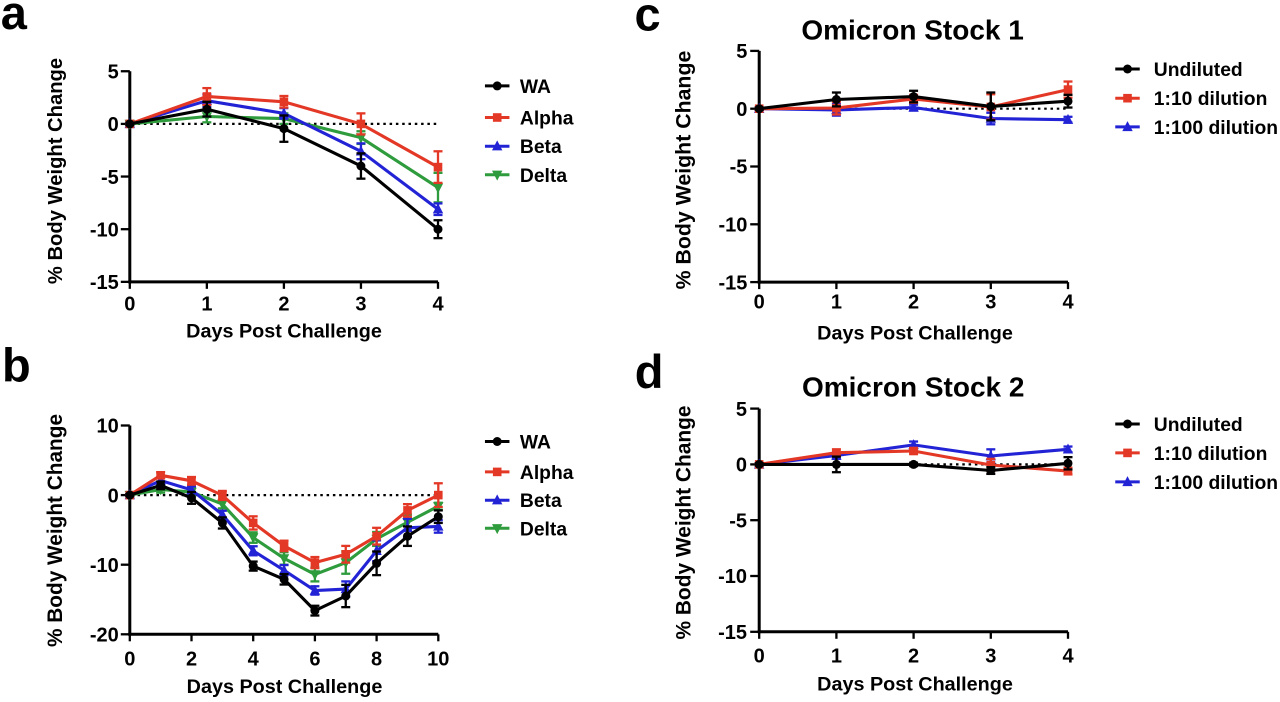 The height and width of the screenshot is (702, 1280). What do you see at coordinates (314, 660) in the screenshot?
I see `svg-text: 6` at bounding box center [314, 660].